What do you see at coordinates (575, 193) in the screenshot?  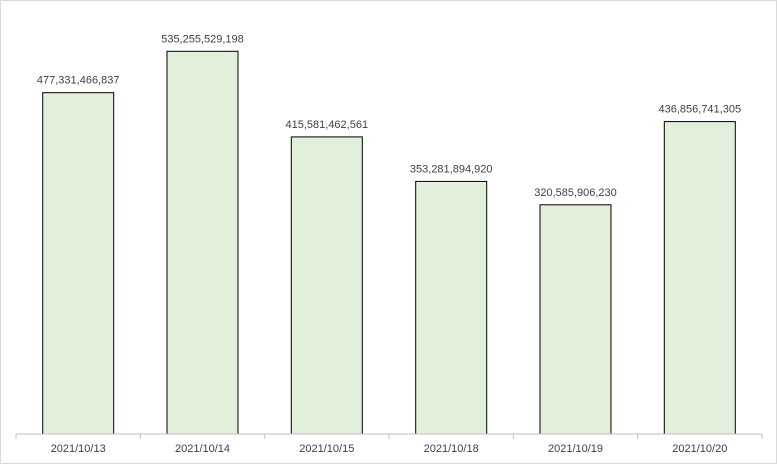 I see `data-label: 320,585,906,230` at bounding box center [575, 193].